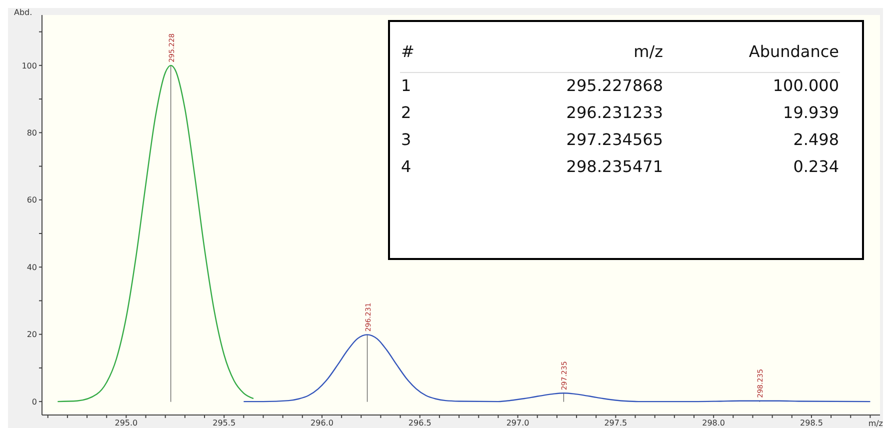 The image size is (891, 428). What do you see at coordinates (31, 200) in the screenshot?
I see `y-tick-label: 60` at bounding box center [31, 200].